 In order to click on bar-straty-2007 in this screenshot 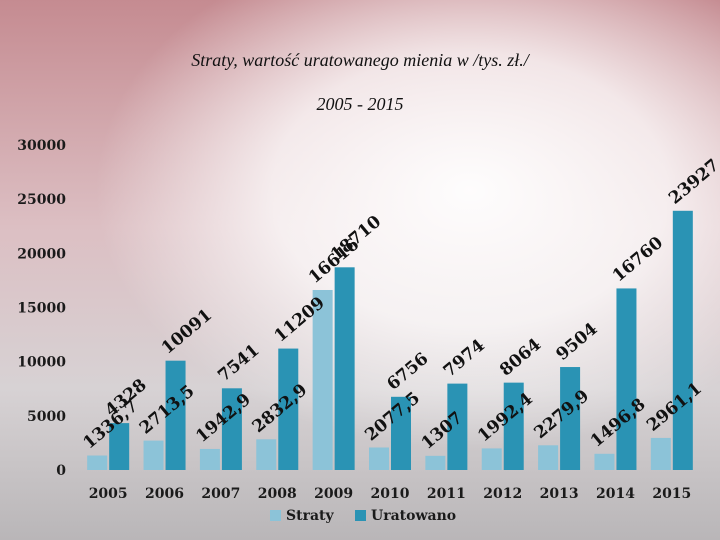, I will do `click(209, 459)`.